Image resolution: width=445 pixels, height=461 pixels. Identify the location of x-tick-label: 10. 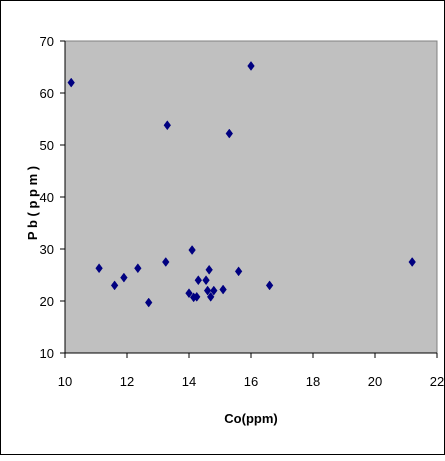
(65, 381).